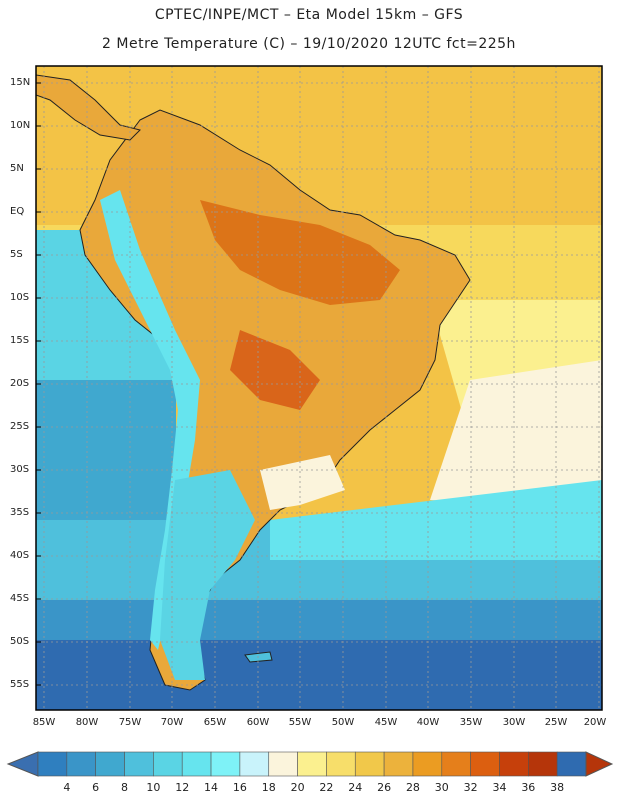 The width and height of the screenshot is (618, 800). What do you see at coordinates (125, 787) in the screenshot?
I see `colorbar-tick-label: 8` at bounding box center [125, 787].